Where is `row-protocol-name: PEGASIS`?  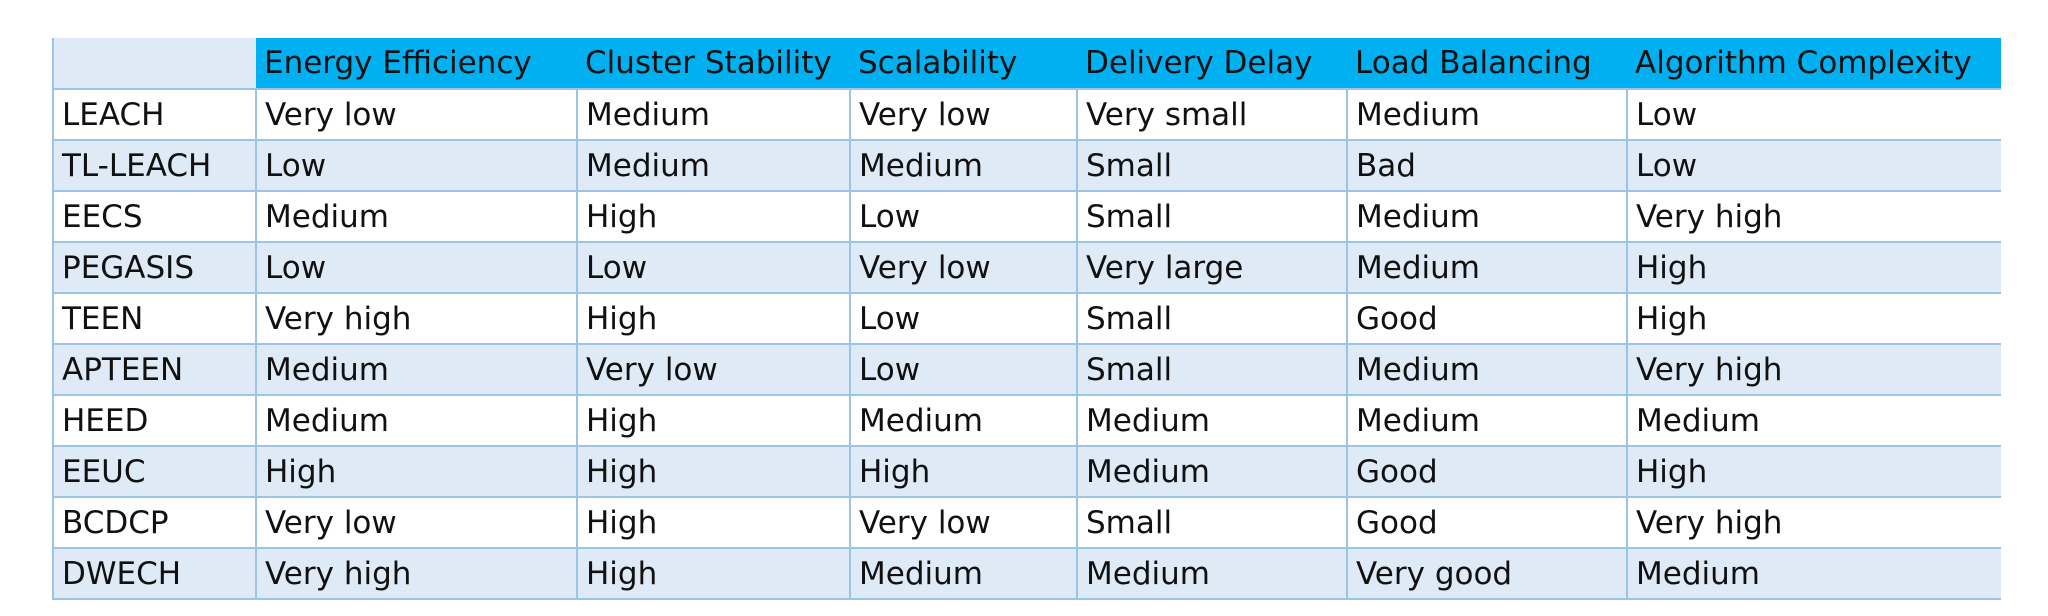 row-protocol-name: PEGASIS is located at coordinates (154, 268).